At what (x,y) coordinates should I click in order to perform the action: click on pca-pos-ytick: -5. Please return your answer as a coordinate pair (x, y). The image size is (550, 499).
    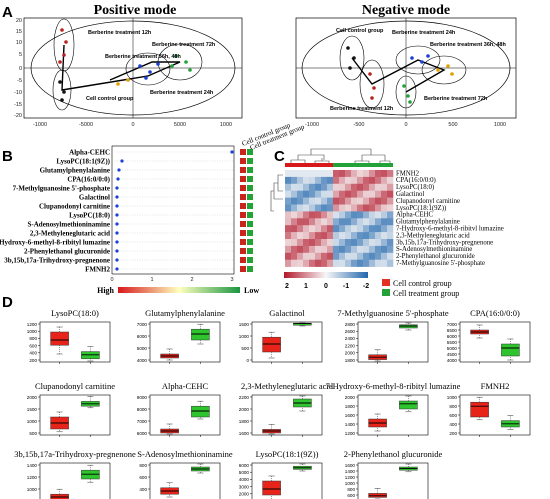
    Looking at the image, I should click on (19, 81).